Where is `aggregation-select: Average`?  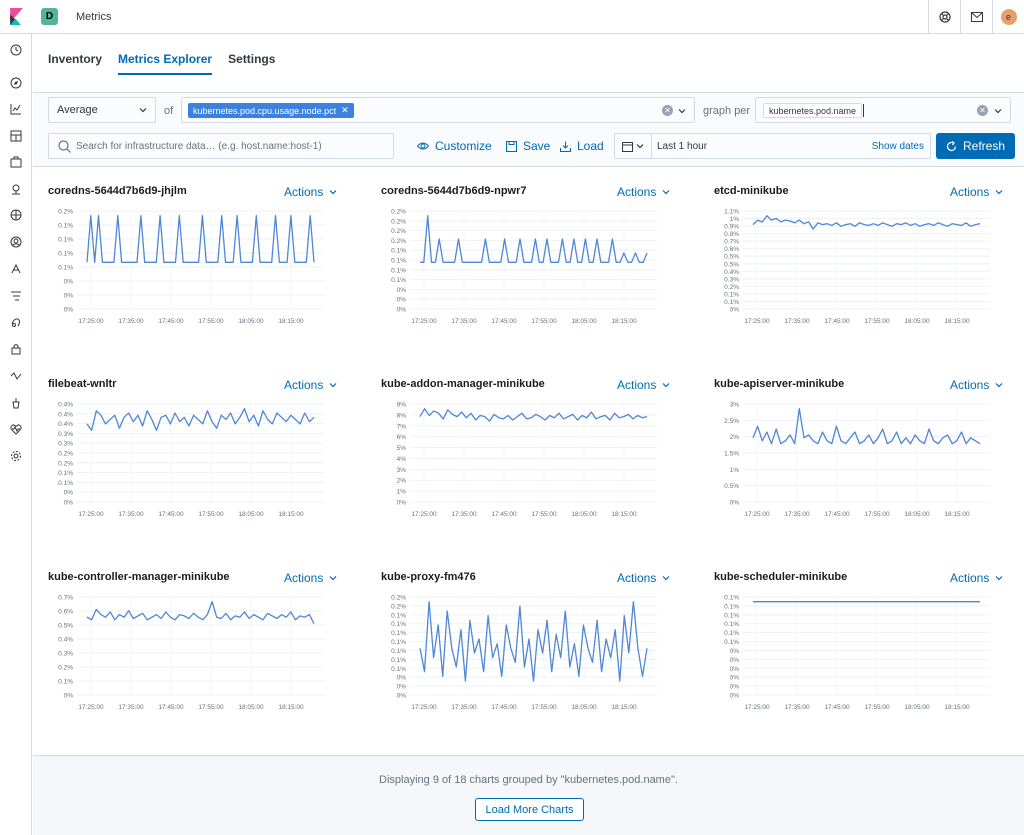 aggregation-select: Average is located at coordinates (102, 110).